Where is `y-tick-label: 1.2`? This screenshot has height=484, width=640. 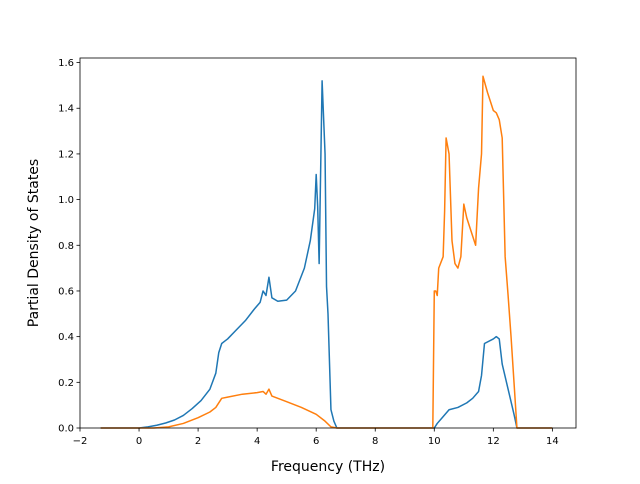 y-tick-label: 1.2 is located at coordinates (66, 154).